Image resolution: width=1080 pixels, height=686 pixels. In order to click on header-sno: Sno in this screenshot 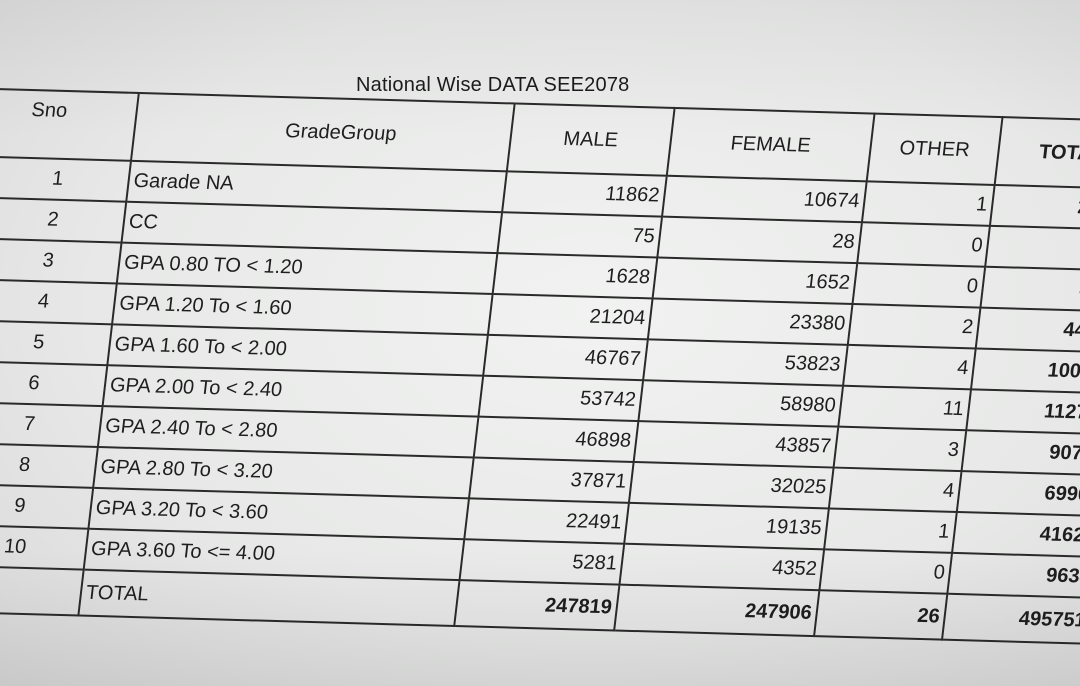, I will do `click(69, 125)`.